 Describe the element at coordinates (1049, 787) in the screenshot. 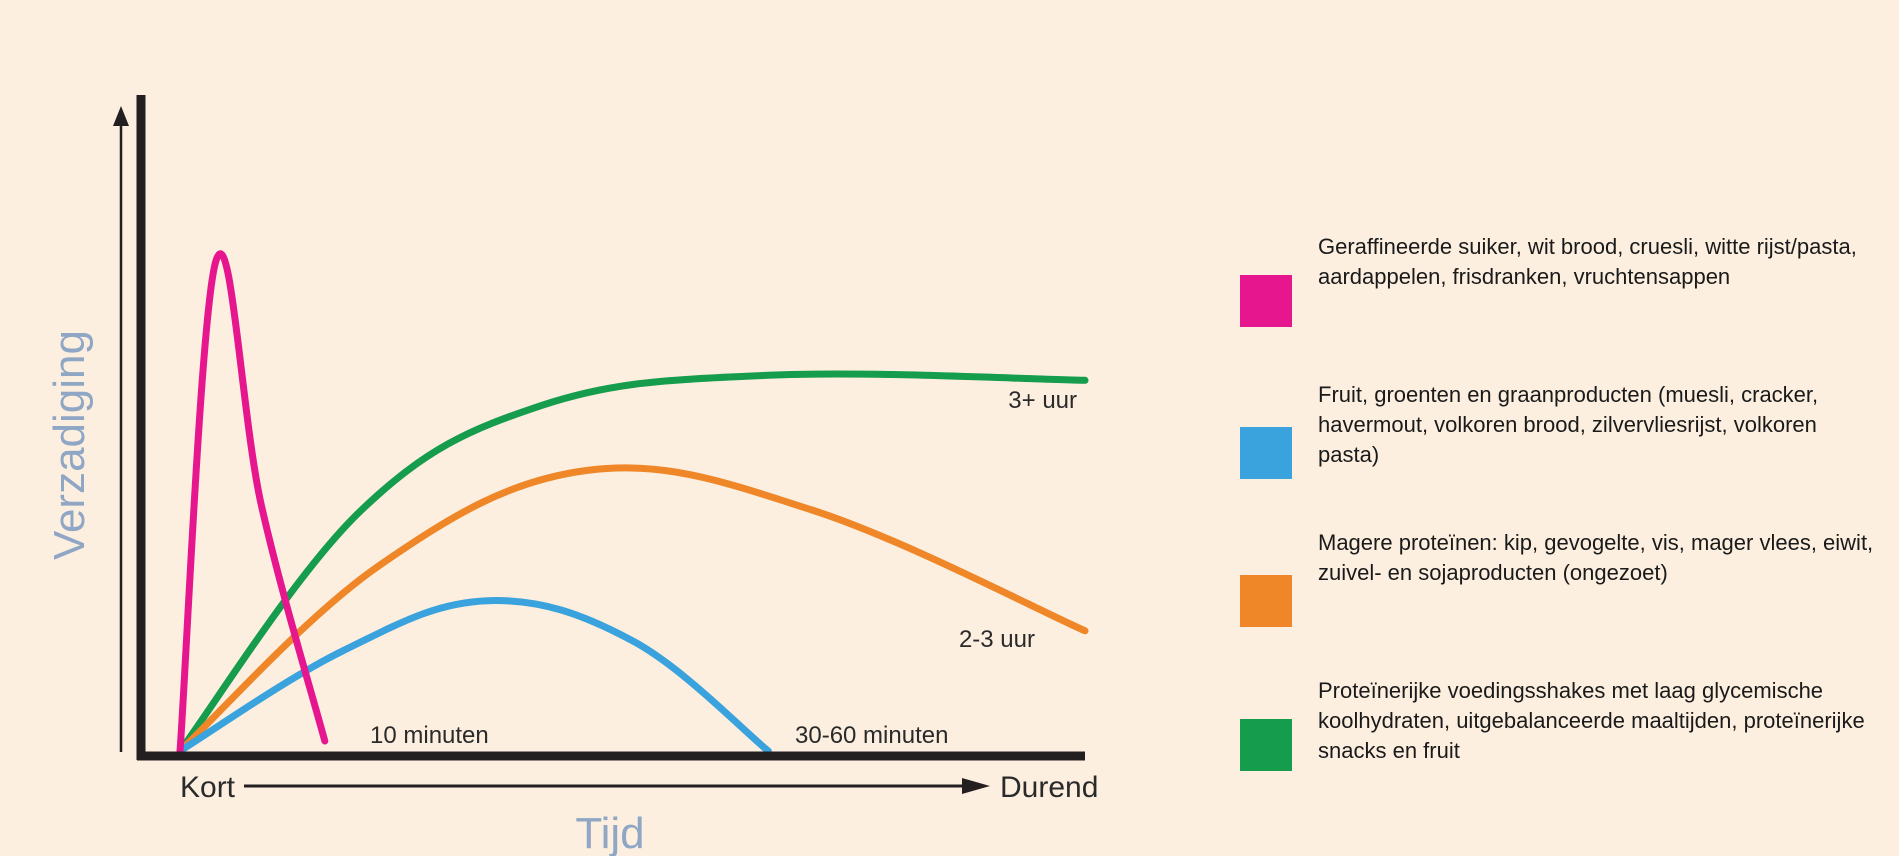

I see `x-end-label: Durend` at that location.